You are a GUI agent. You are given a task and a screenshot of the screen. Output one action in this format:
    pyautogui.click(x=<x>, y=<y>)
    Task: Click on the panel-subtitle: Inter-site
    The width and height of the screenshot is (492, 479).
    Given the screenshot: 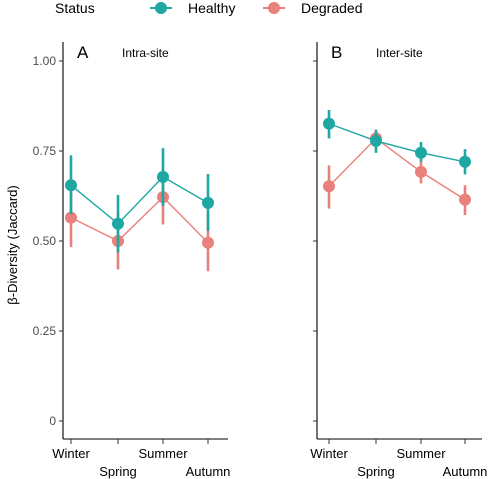 What is the action you would take?
    pyautogui.click(x=399, y=53)
    